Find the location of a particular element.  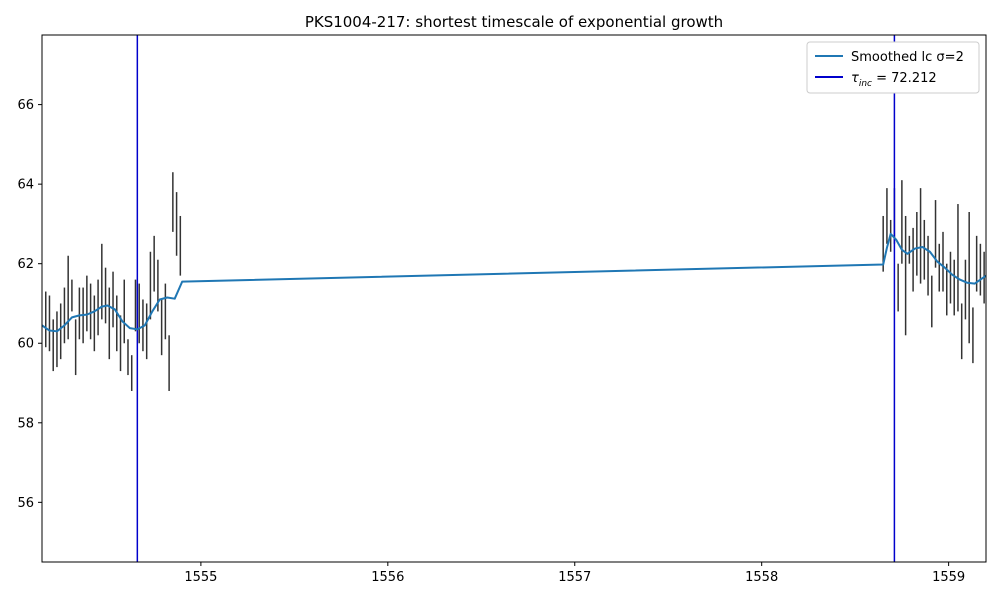

y-tick-label: 62 is located at coordinates (25, 264).